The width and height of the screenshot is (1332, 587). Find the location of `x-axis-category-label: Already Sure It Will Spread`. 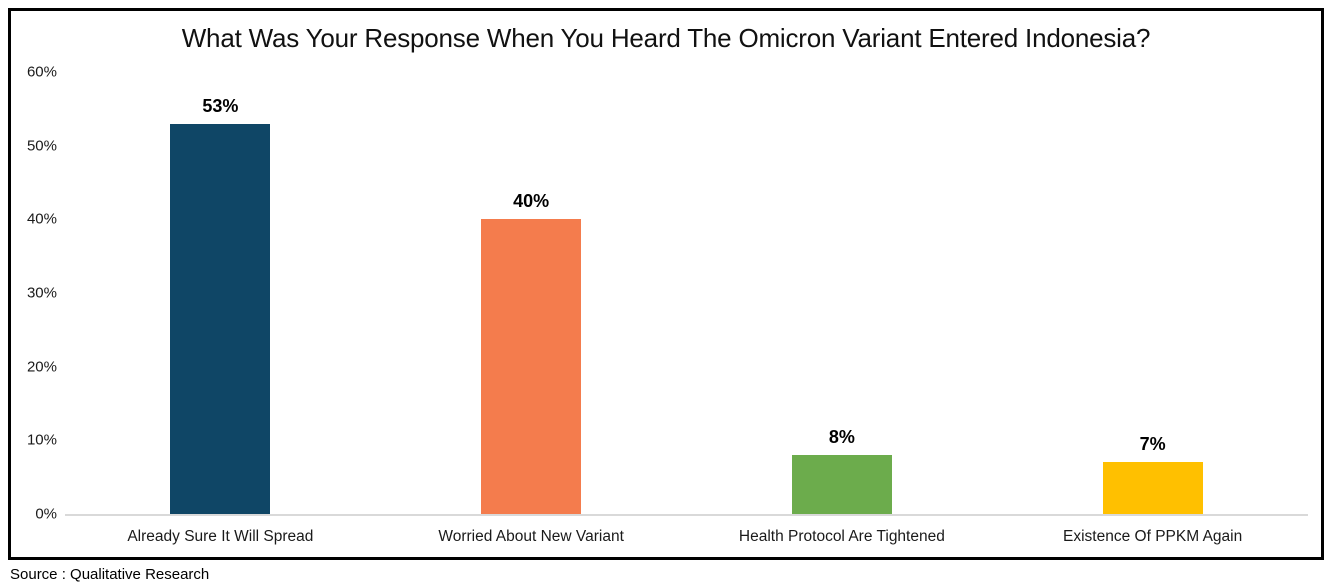

x-axis-category-label: Already Sure It Will Spread is located at coordinates (220, 536).